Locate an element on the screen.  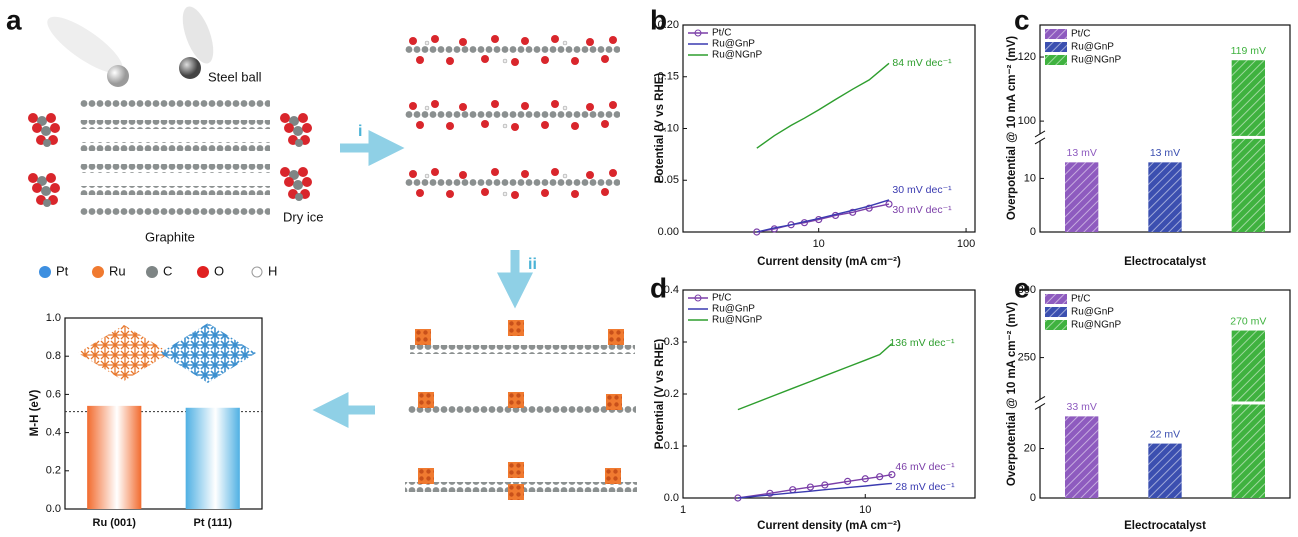
x-tick-label: Ru (001) is located at coordinates (115, 523).